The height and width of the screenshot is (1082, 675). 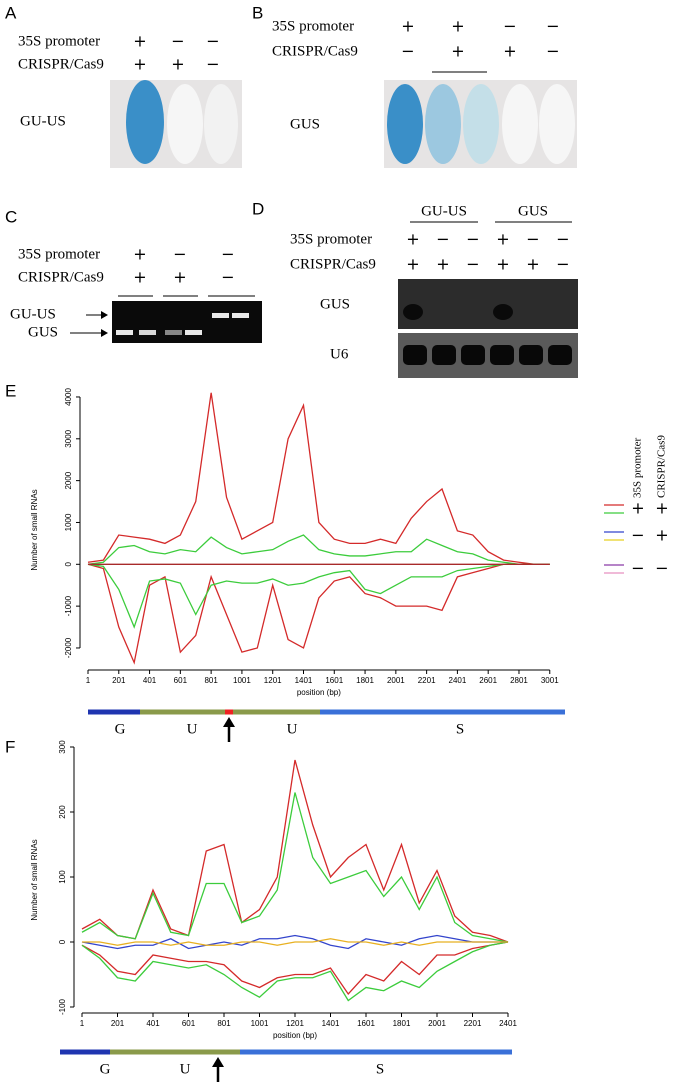 I want to click on image-label: GU-US, so click(x=43, y=121).